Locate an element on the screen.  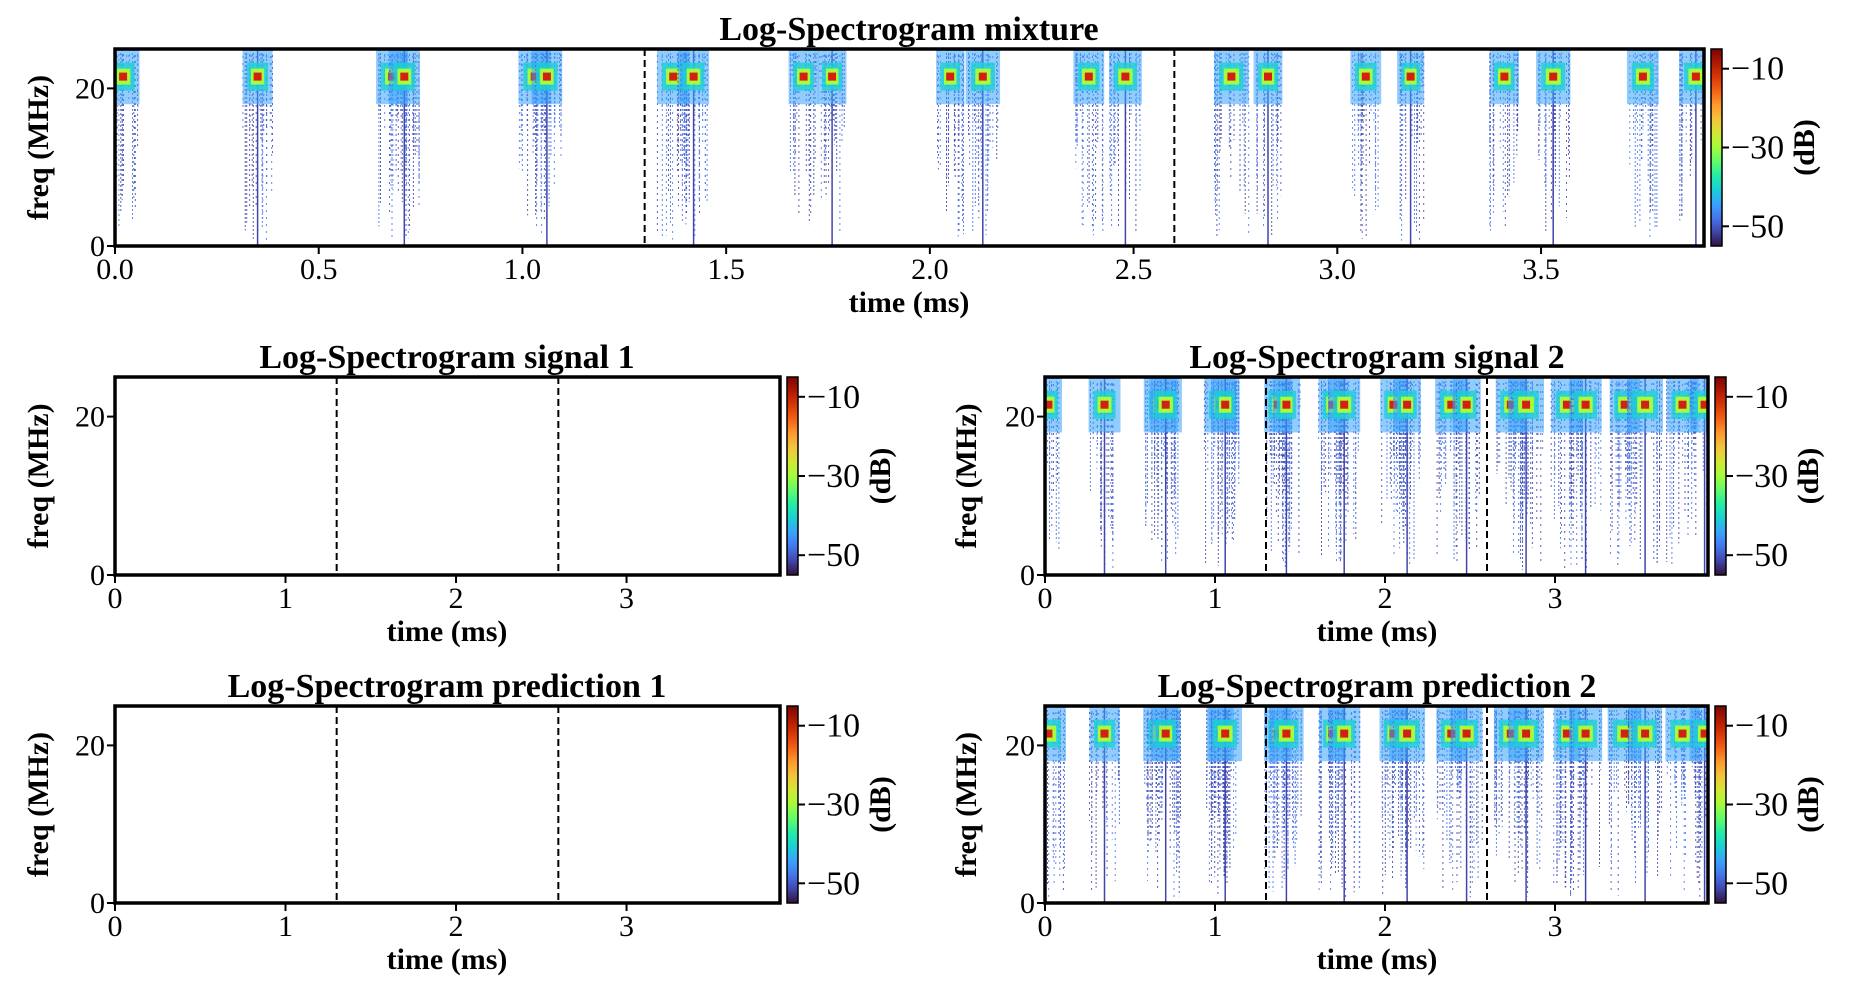
x-tick-label: 3.5 is located at coordinates (1541, 269).